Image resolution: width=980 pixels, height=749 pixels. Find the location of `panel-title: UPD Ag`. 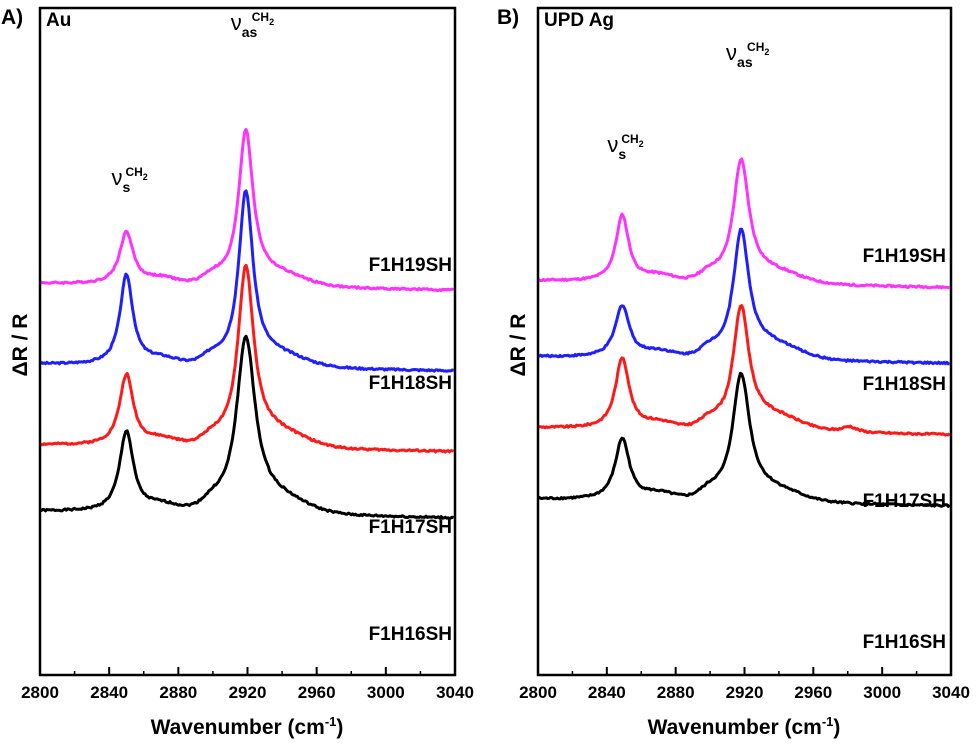

panel-title: UPD Ag is located at coordinates (579, 20).